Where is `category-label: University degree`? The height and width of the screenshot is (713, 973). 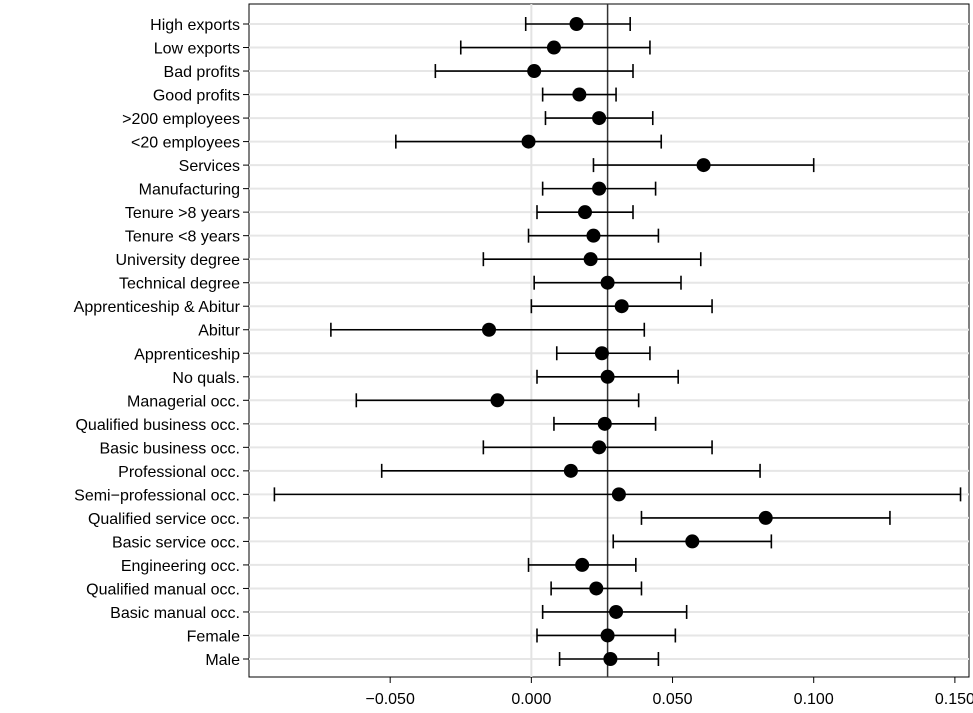
category-label: University degree is located at coordinates (178, 260).